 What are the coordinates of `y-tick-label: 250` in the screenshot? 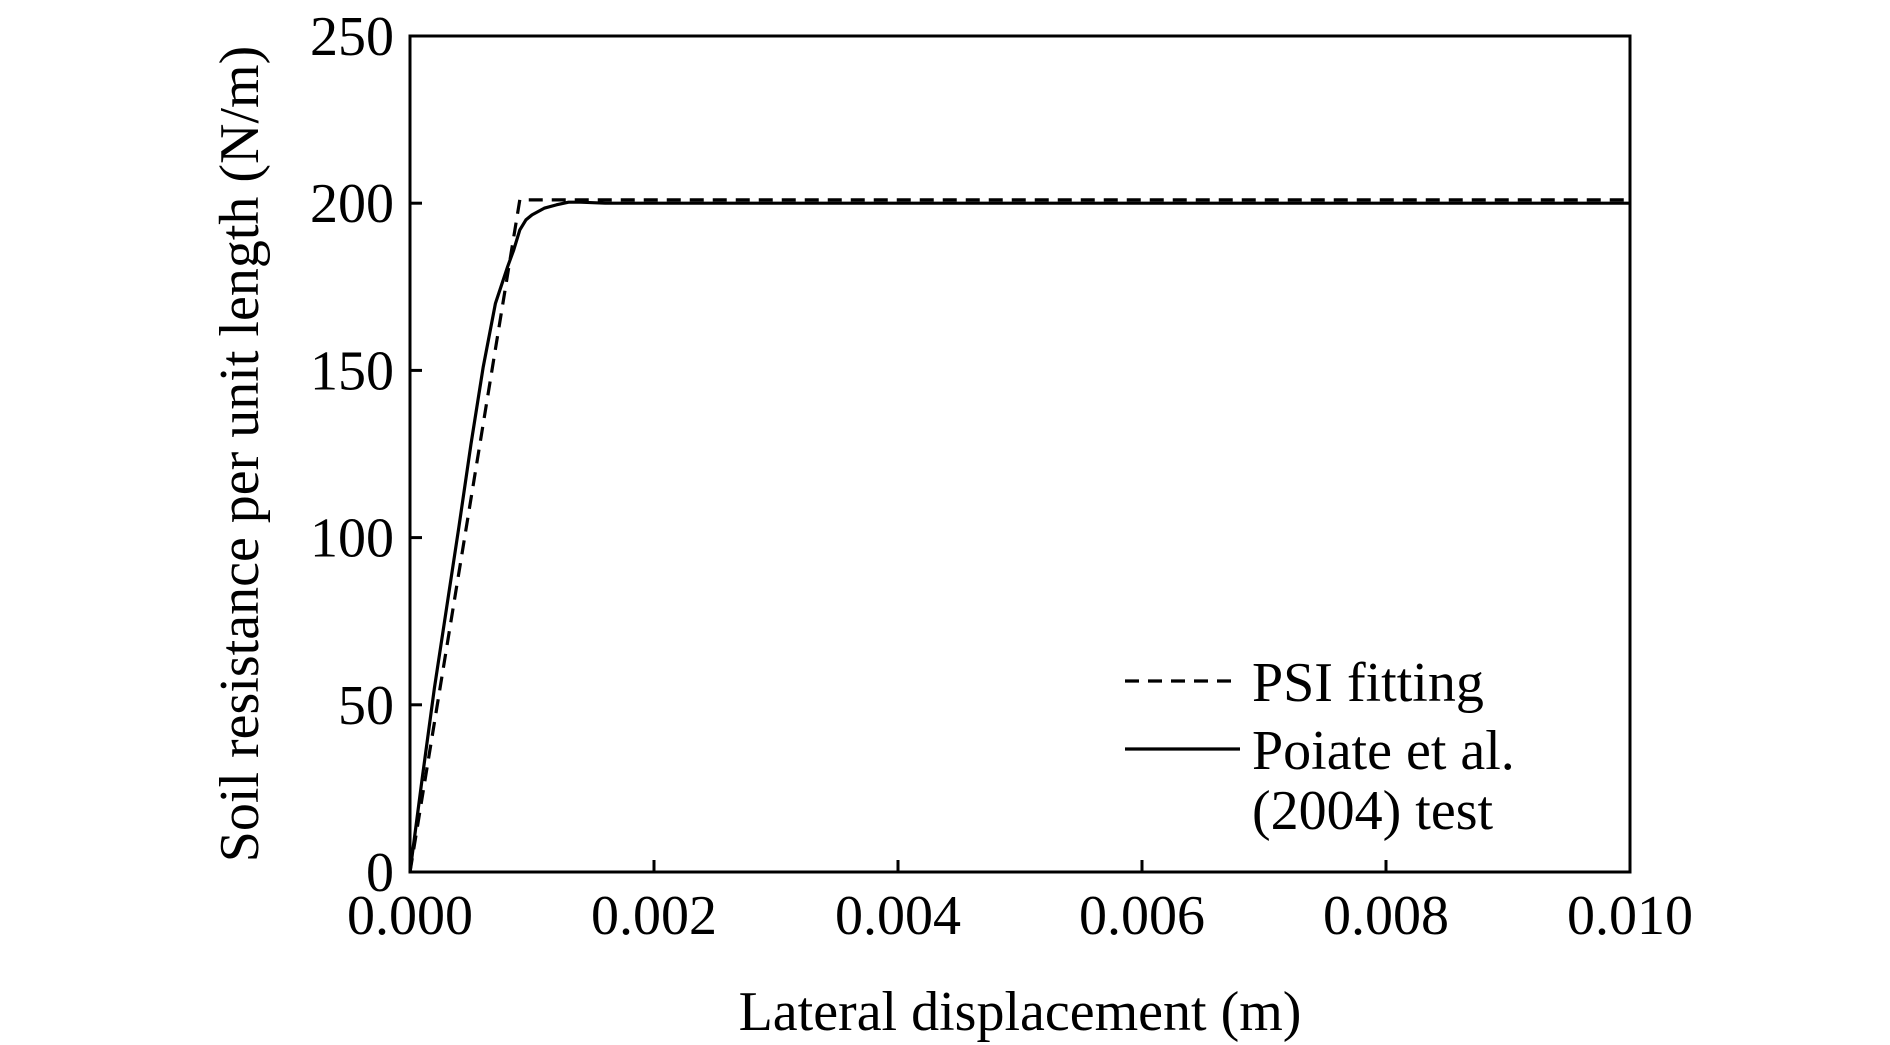 It's located at (352, 37).